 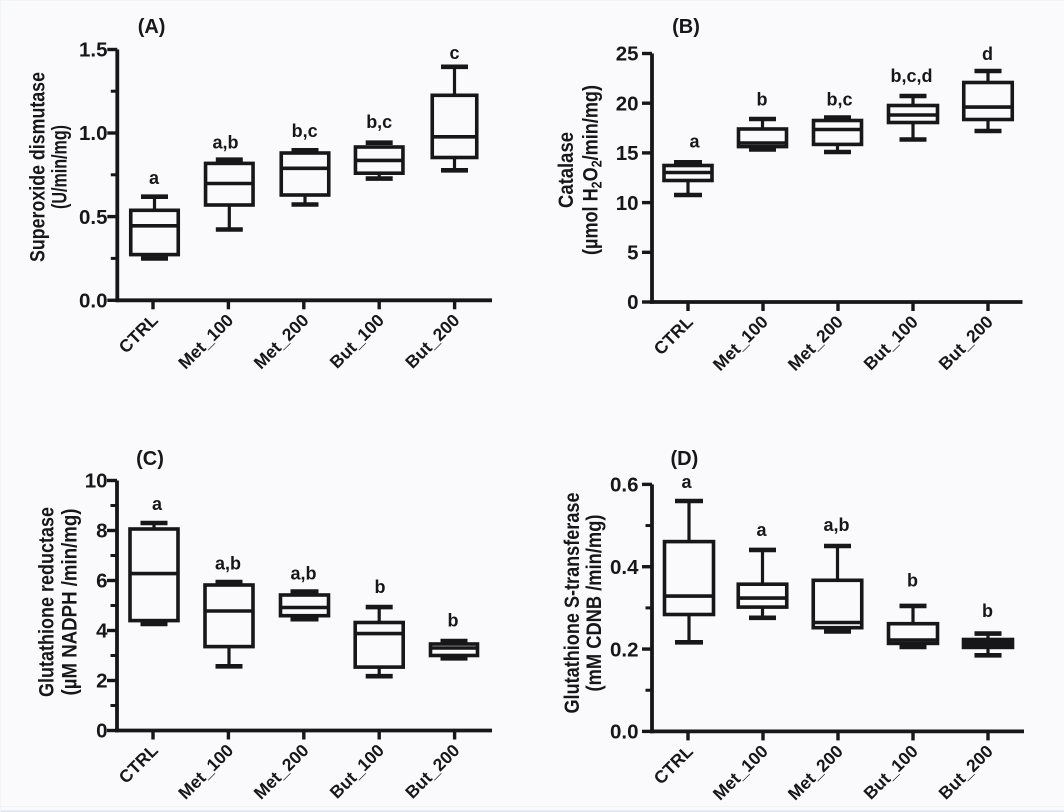 What do you see at coordinates (454, 53) in the screenshot?
I see `svg-text: c` at bounding box center [454, 53].